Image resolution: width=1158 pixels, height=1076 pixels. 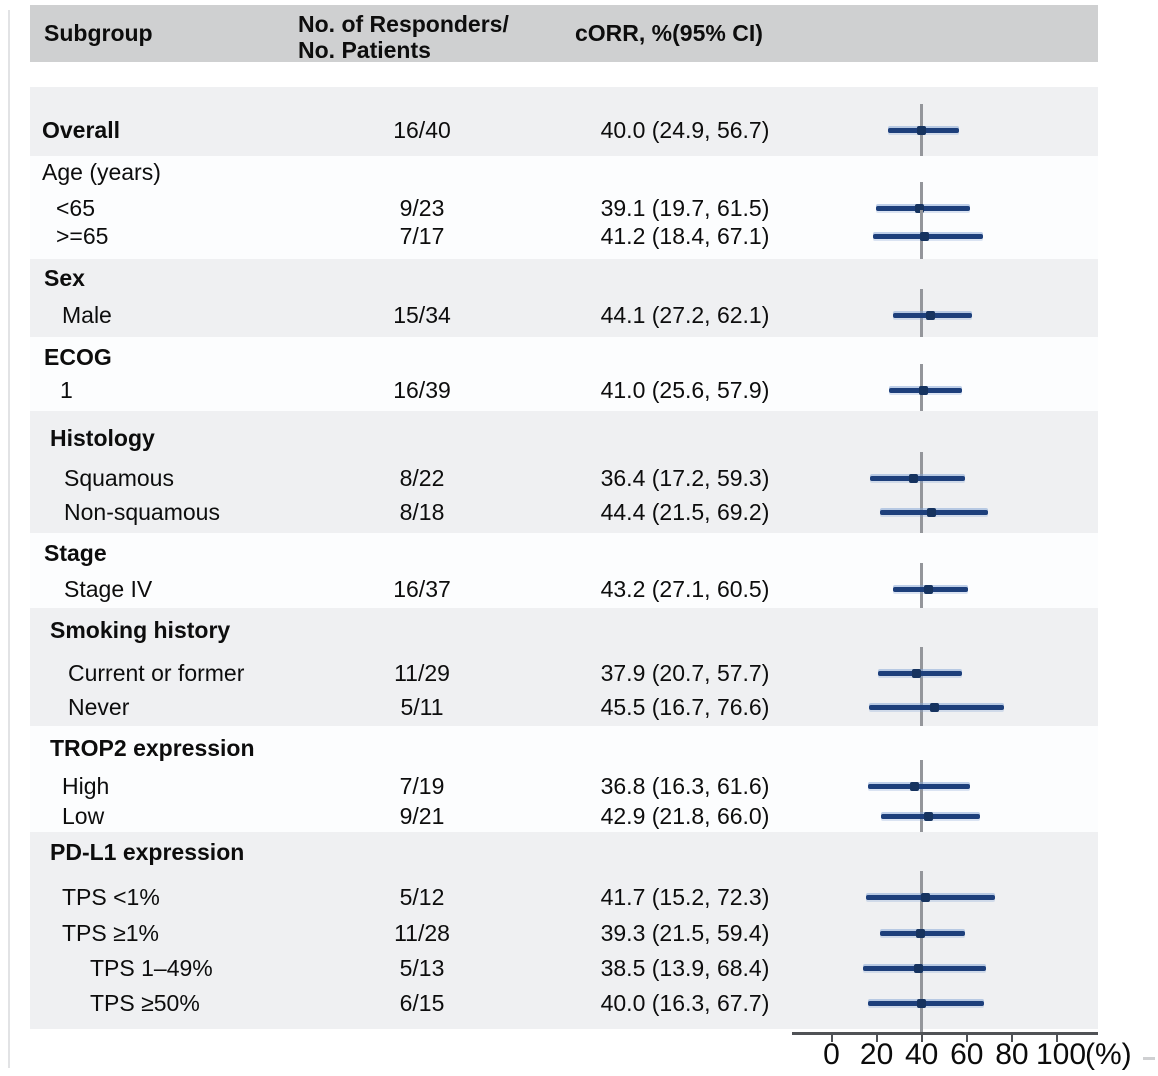 What do you see at coordinates (876, 1054) in the screenshot?
I see `x-axis-tick-label: 20` at bounding box center [876, 1054].